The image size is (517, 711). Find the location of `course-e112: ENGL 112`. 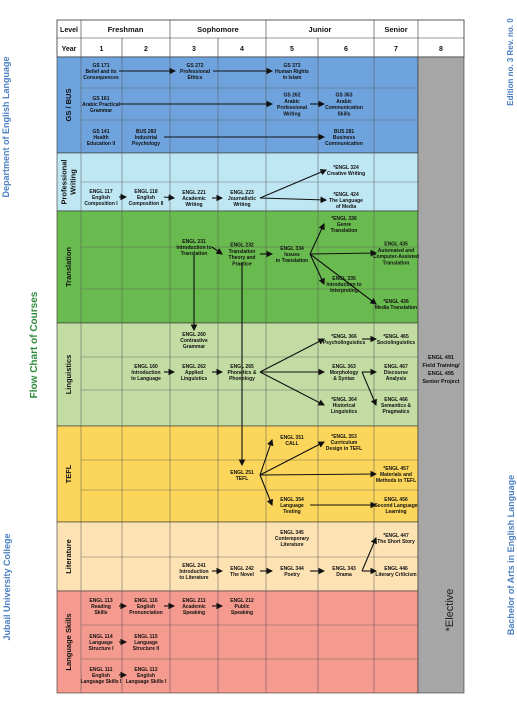

course-e112: ENGL 112 is located at coordinates (145, 670).